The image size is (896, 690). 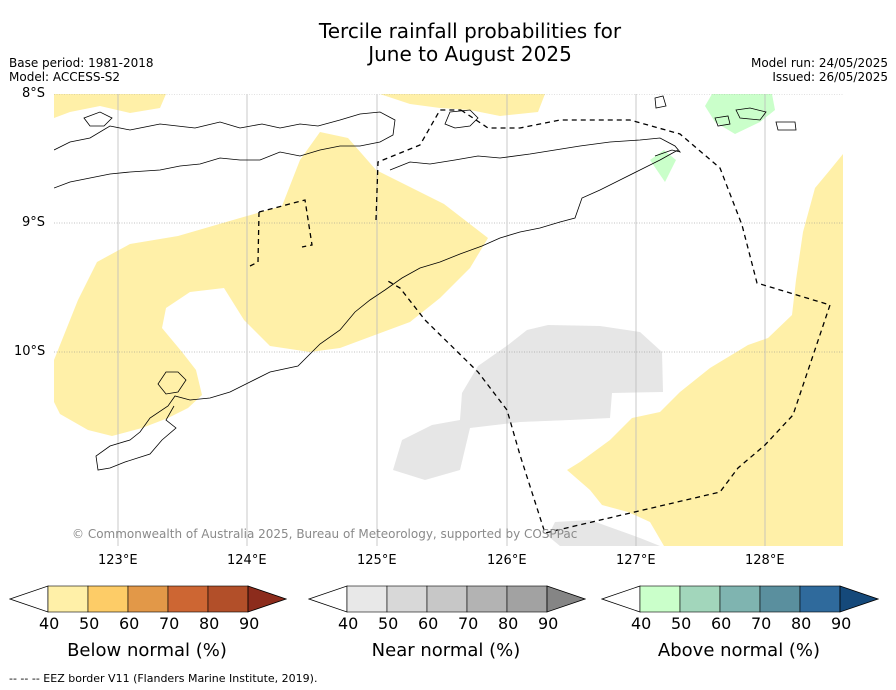 I want to click on below-normal-colorbar-upper-extension, so click(x=267, y=599).